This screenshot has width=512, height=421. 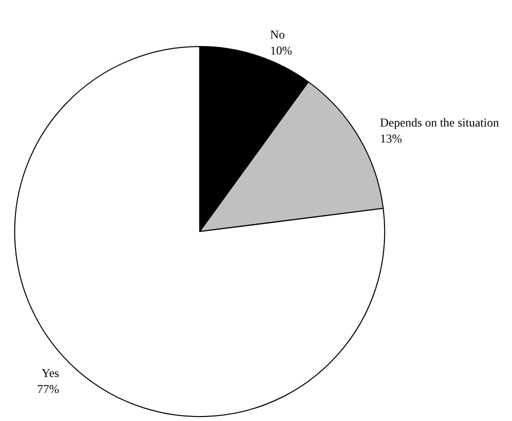 I want to click on data-label: 10%, so click(x=281, y=50).